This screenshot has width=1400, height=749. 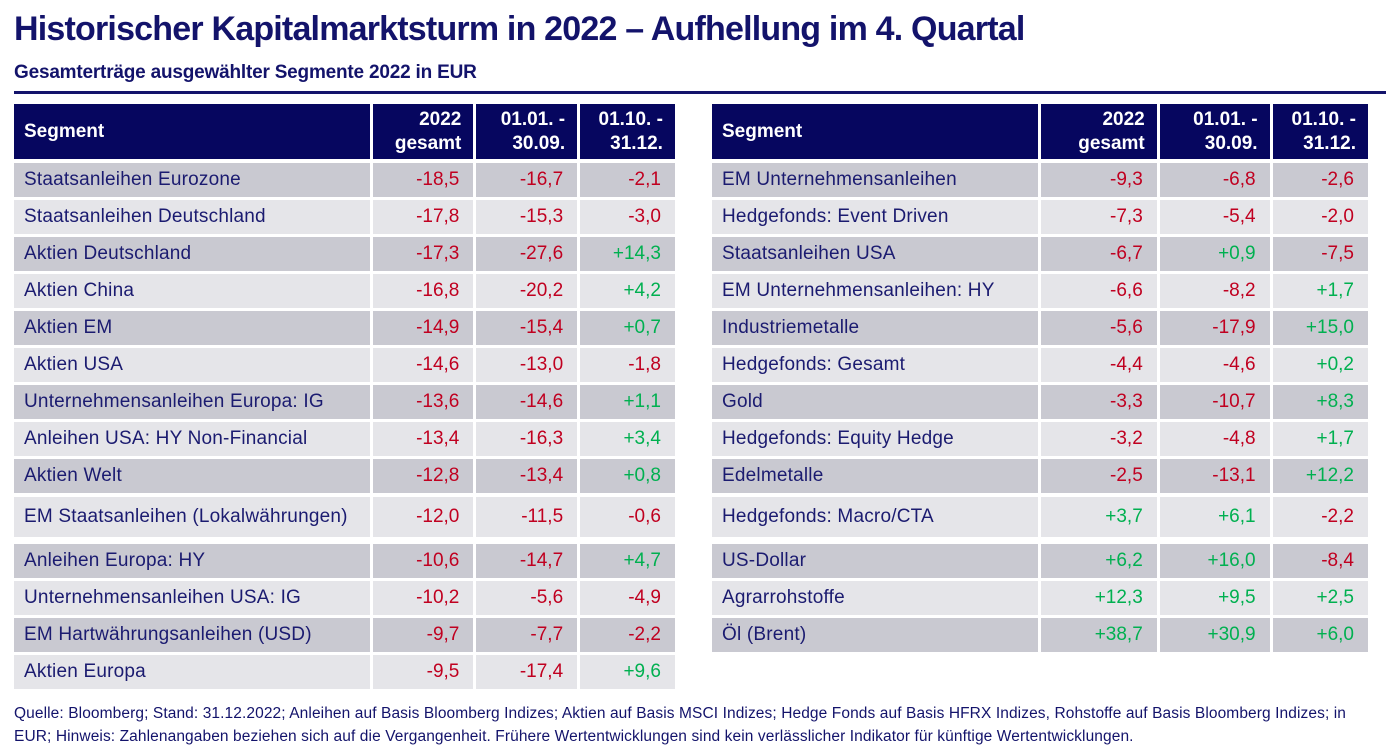 What do you see at coordinates (1318, 254) in the screenshot?
I see `row-value-okt-dez: -7,5` at bounding box center [1318, 254].